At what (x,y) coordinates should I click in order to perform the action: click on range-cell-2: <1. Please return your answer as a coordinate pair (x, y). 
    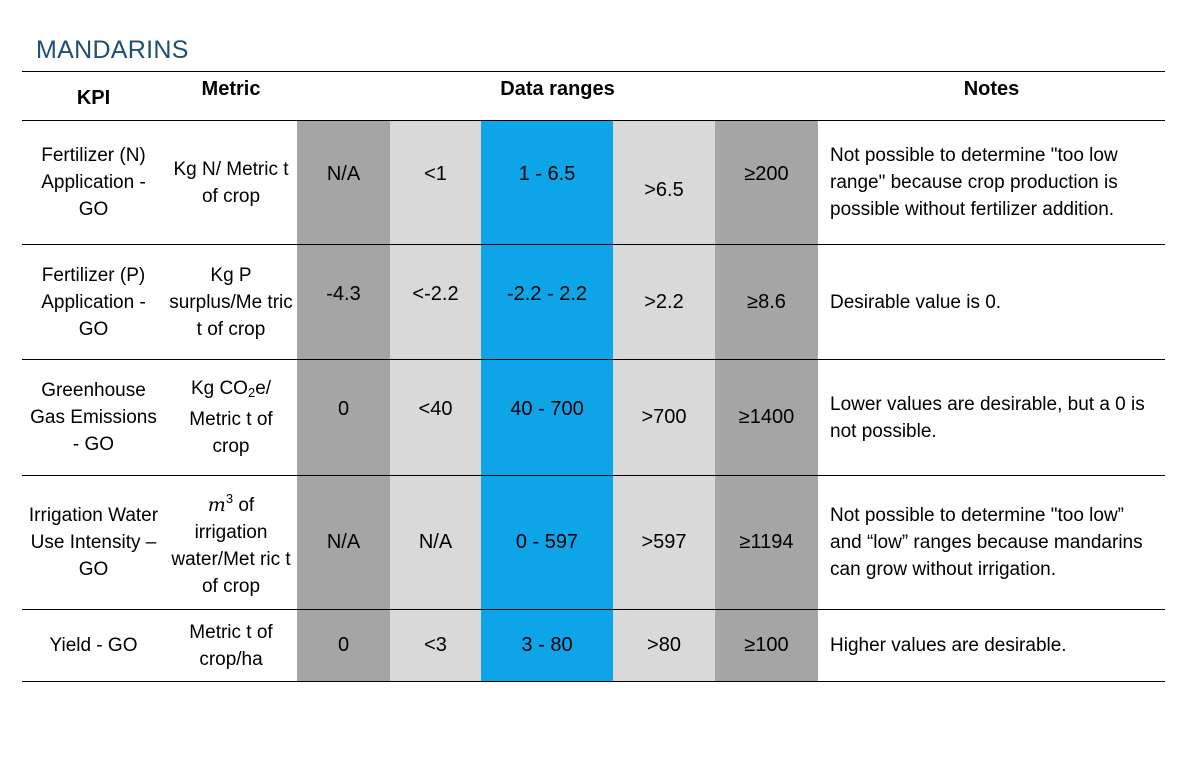
    Looking at the image, I should click on (435, 182).